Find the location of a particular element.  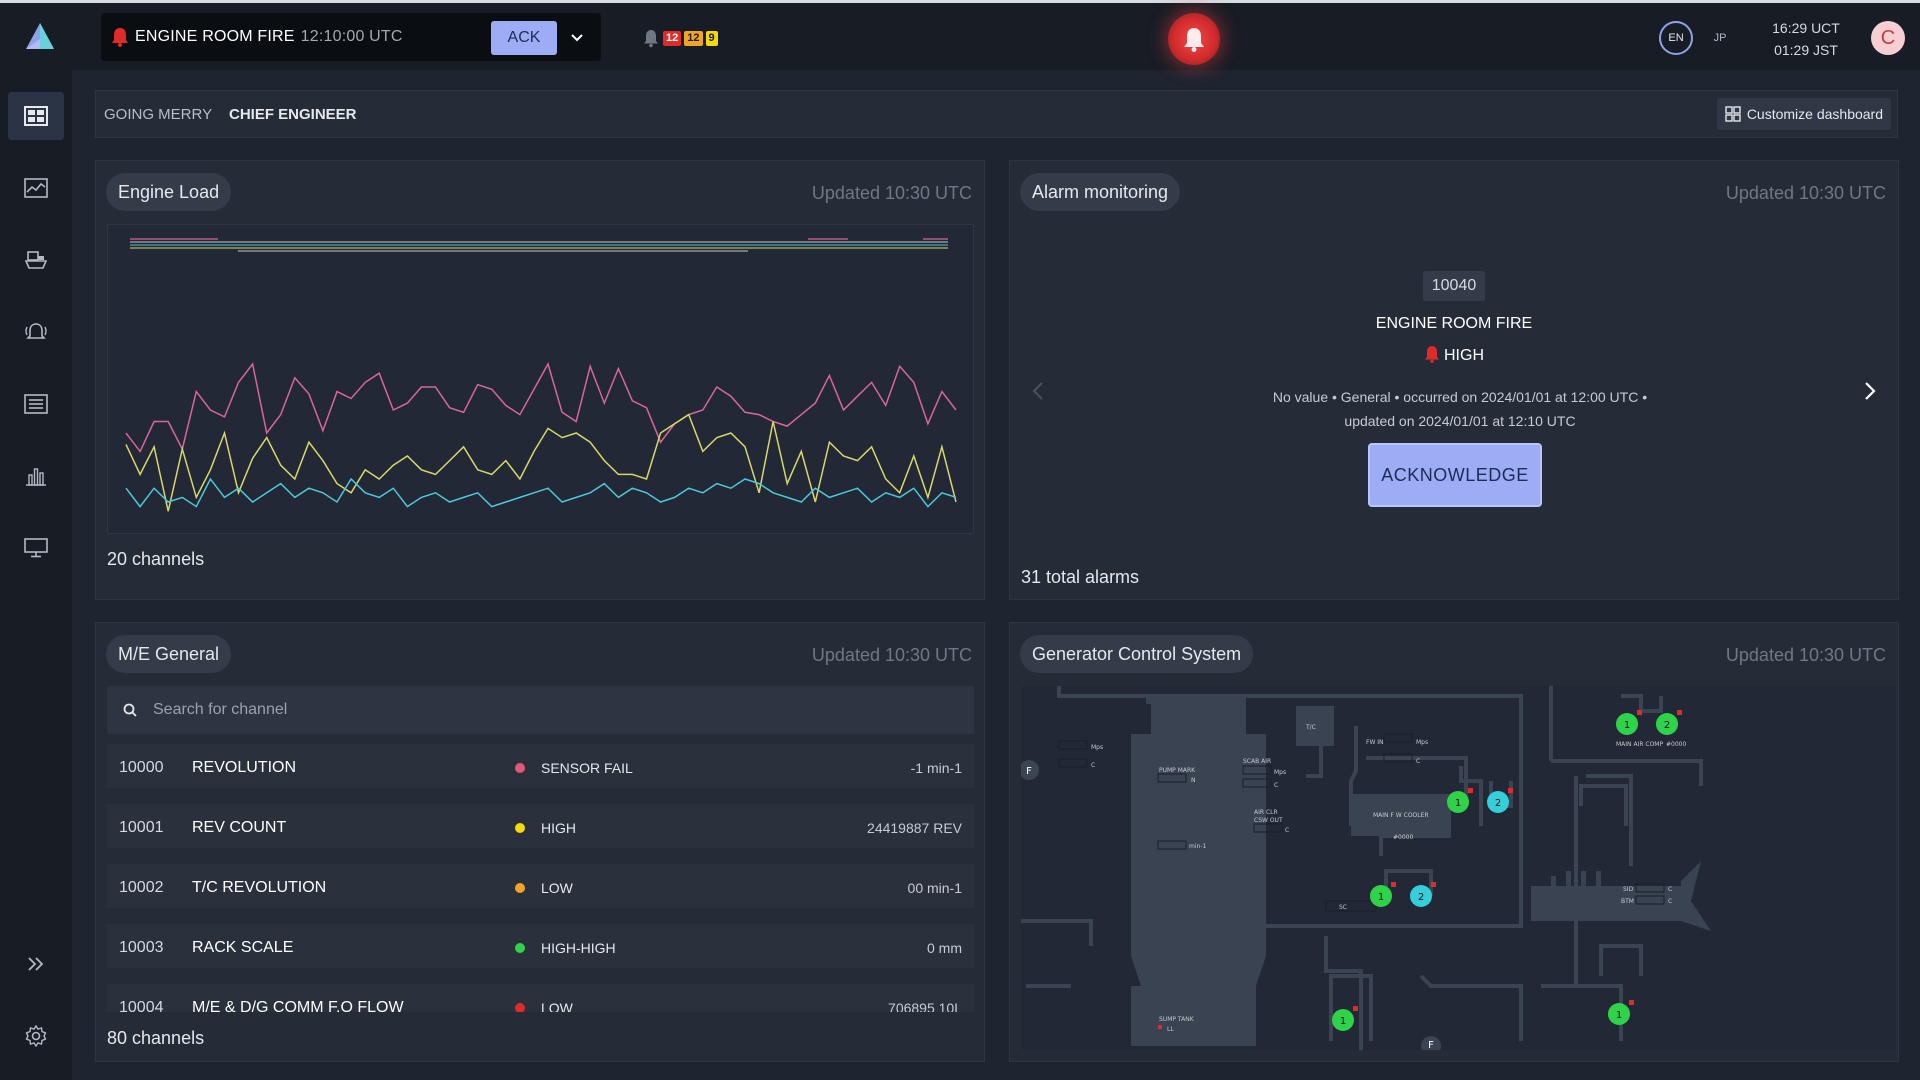

channel-row: 10003 RACK SCALE HIGH-HIGH 0 mm is located at coordinates (540, 948).